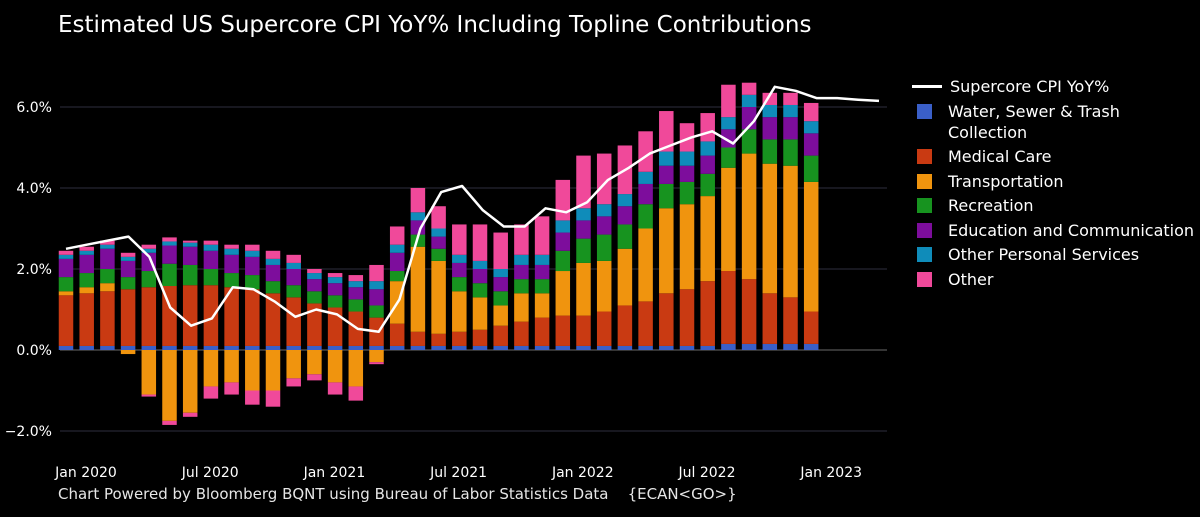  I want to click on legend-entry: Education and Communication, so click(1054, 230).